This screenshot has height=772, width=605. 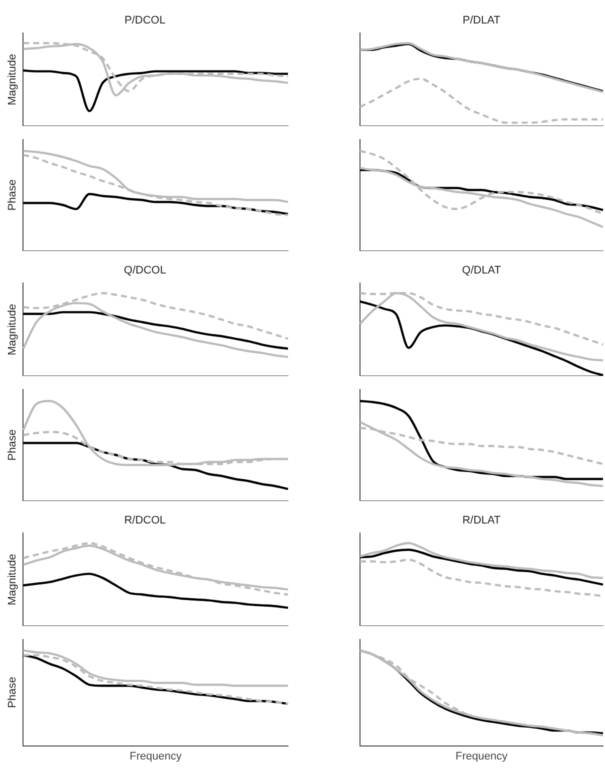 I want to click on chart-title: R/DLAT, so click(x=481, y=520).